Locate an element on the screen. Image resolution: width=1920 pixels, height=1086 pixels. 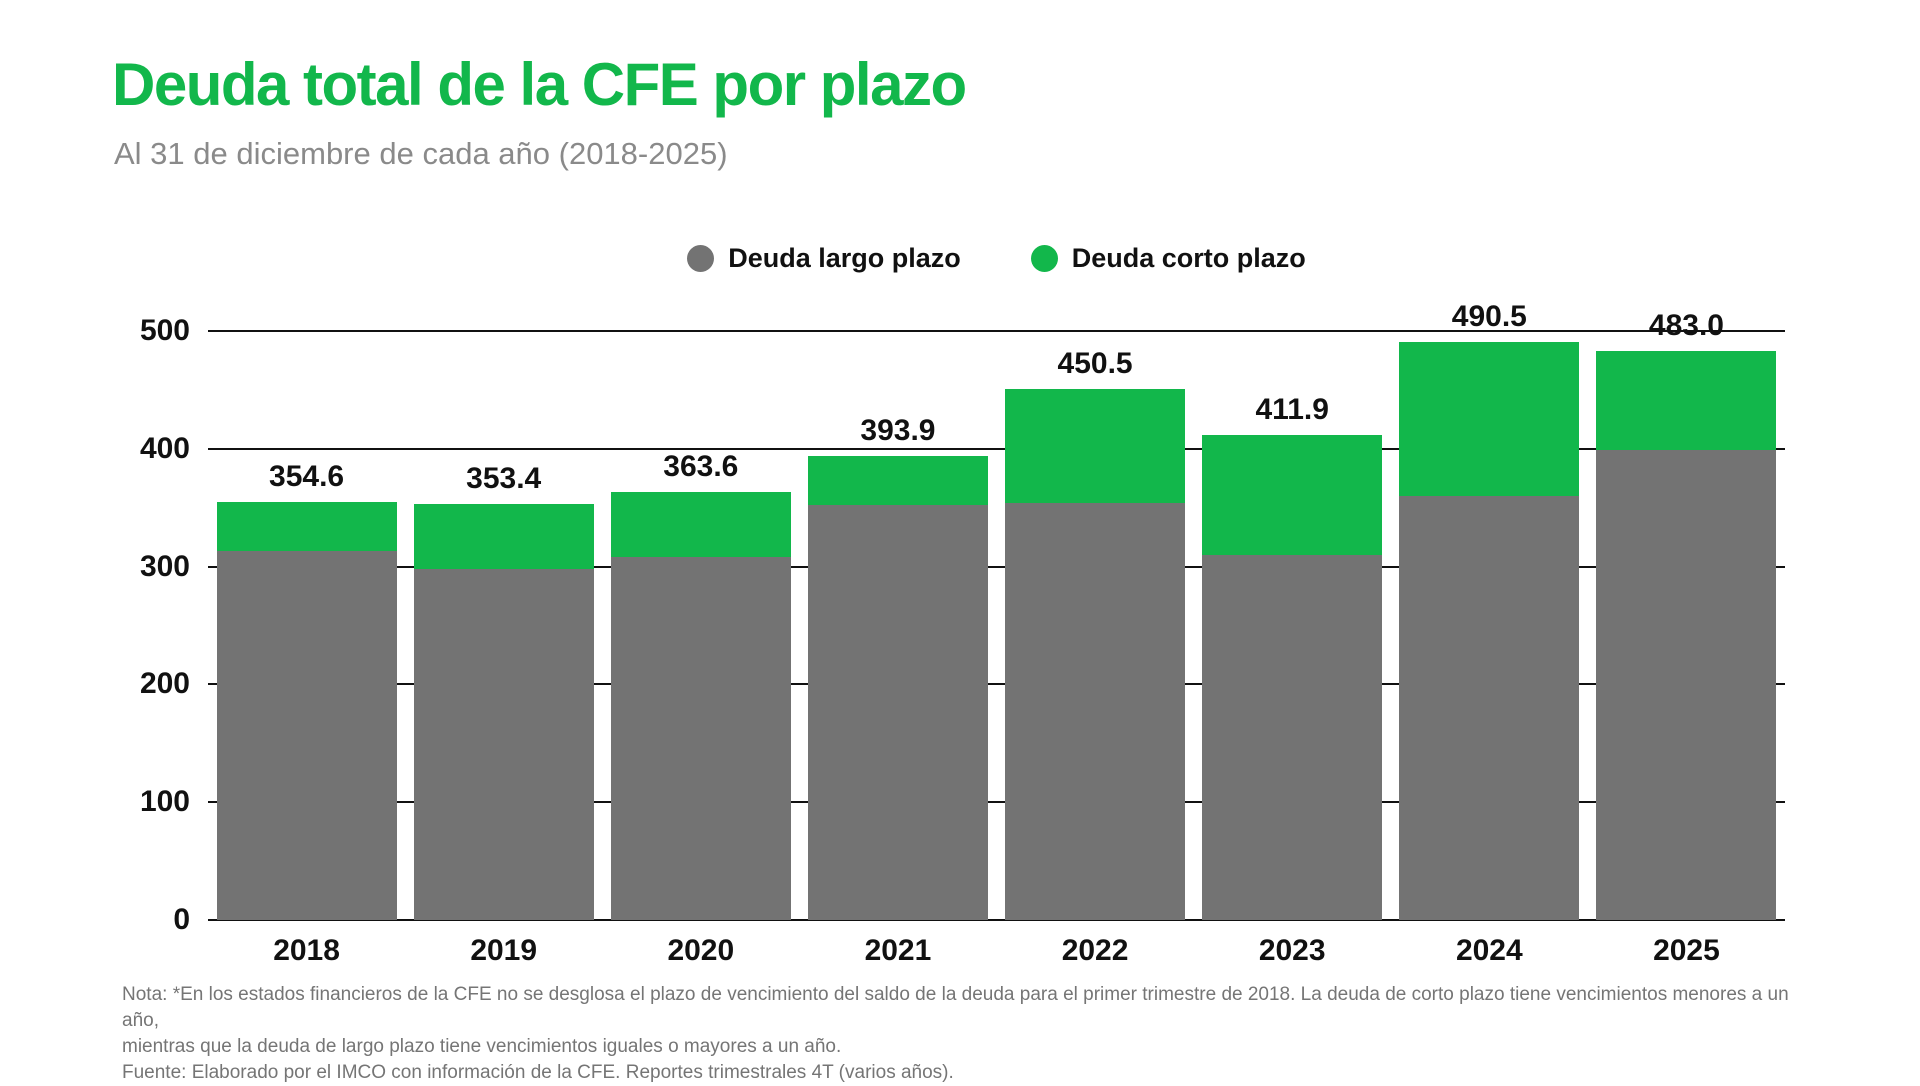
bar-slot-2019: 353.4 2019 is located at coordinates (503, 649).